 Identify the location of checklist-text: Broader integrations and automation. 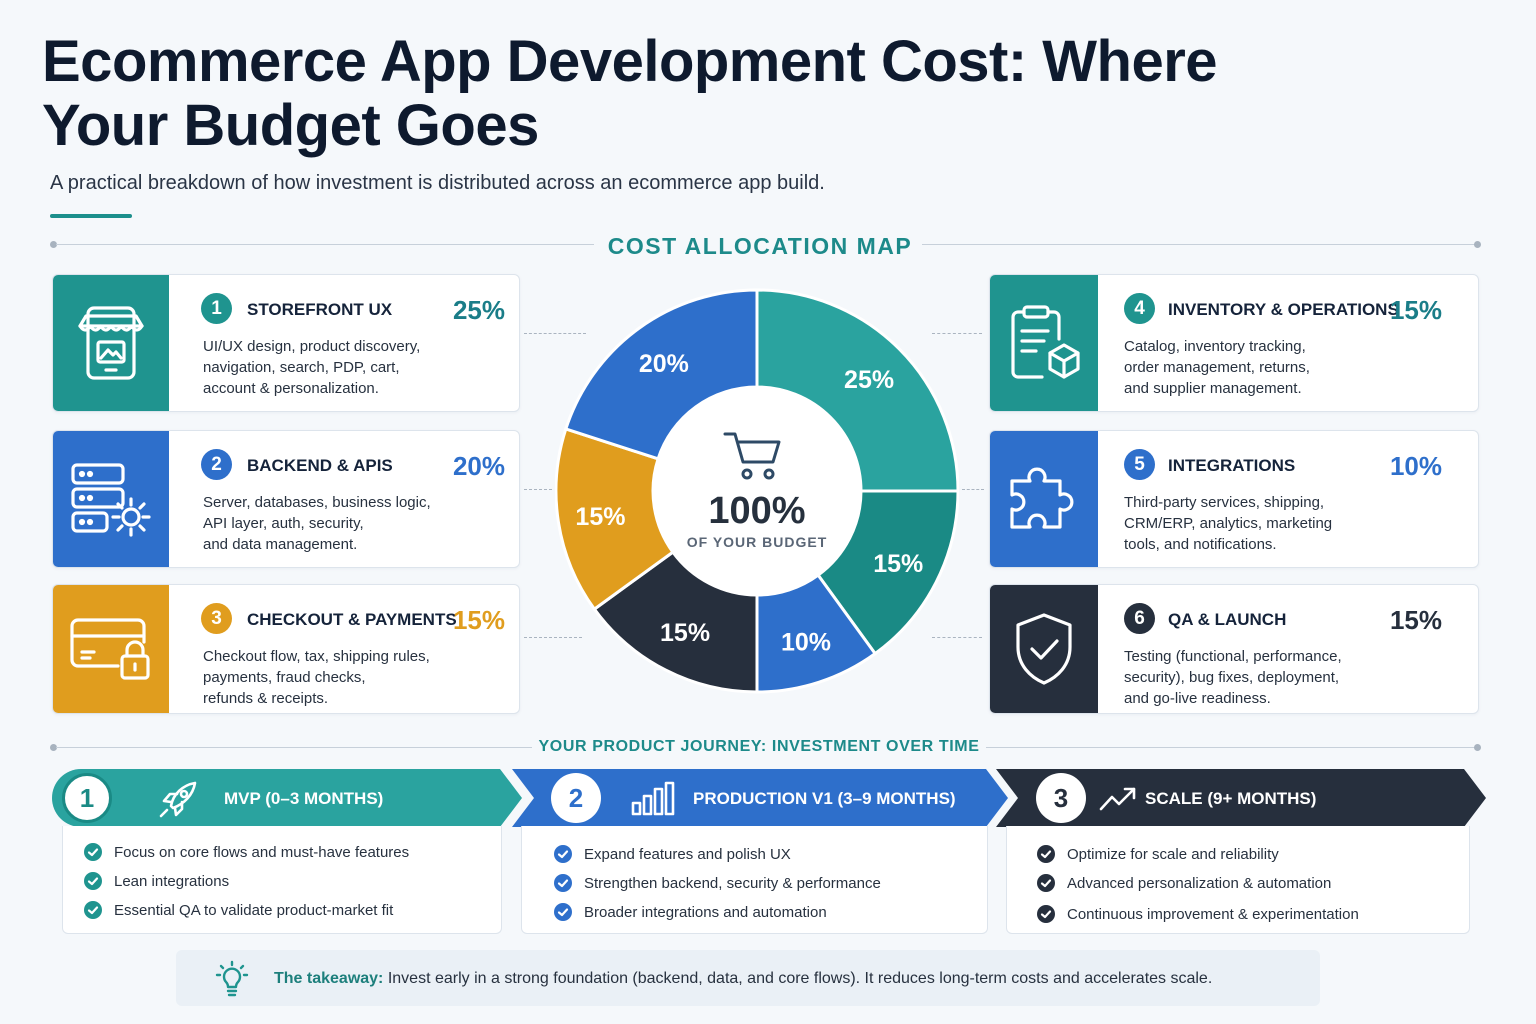
(705, 912).